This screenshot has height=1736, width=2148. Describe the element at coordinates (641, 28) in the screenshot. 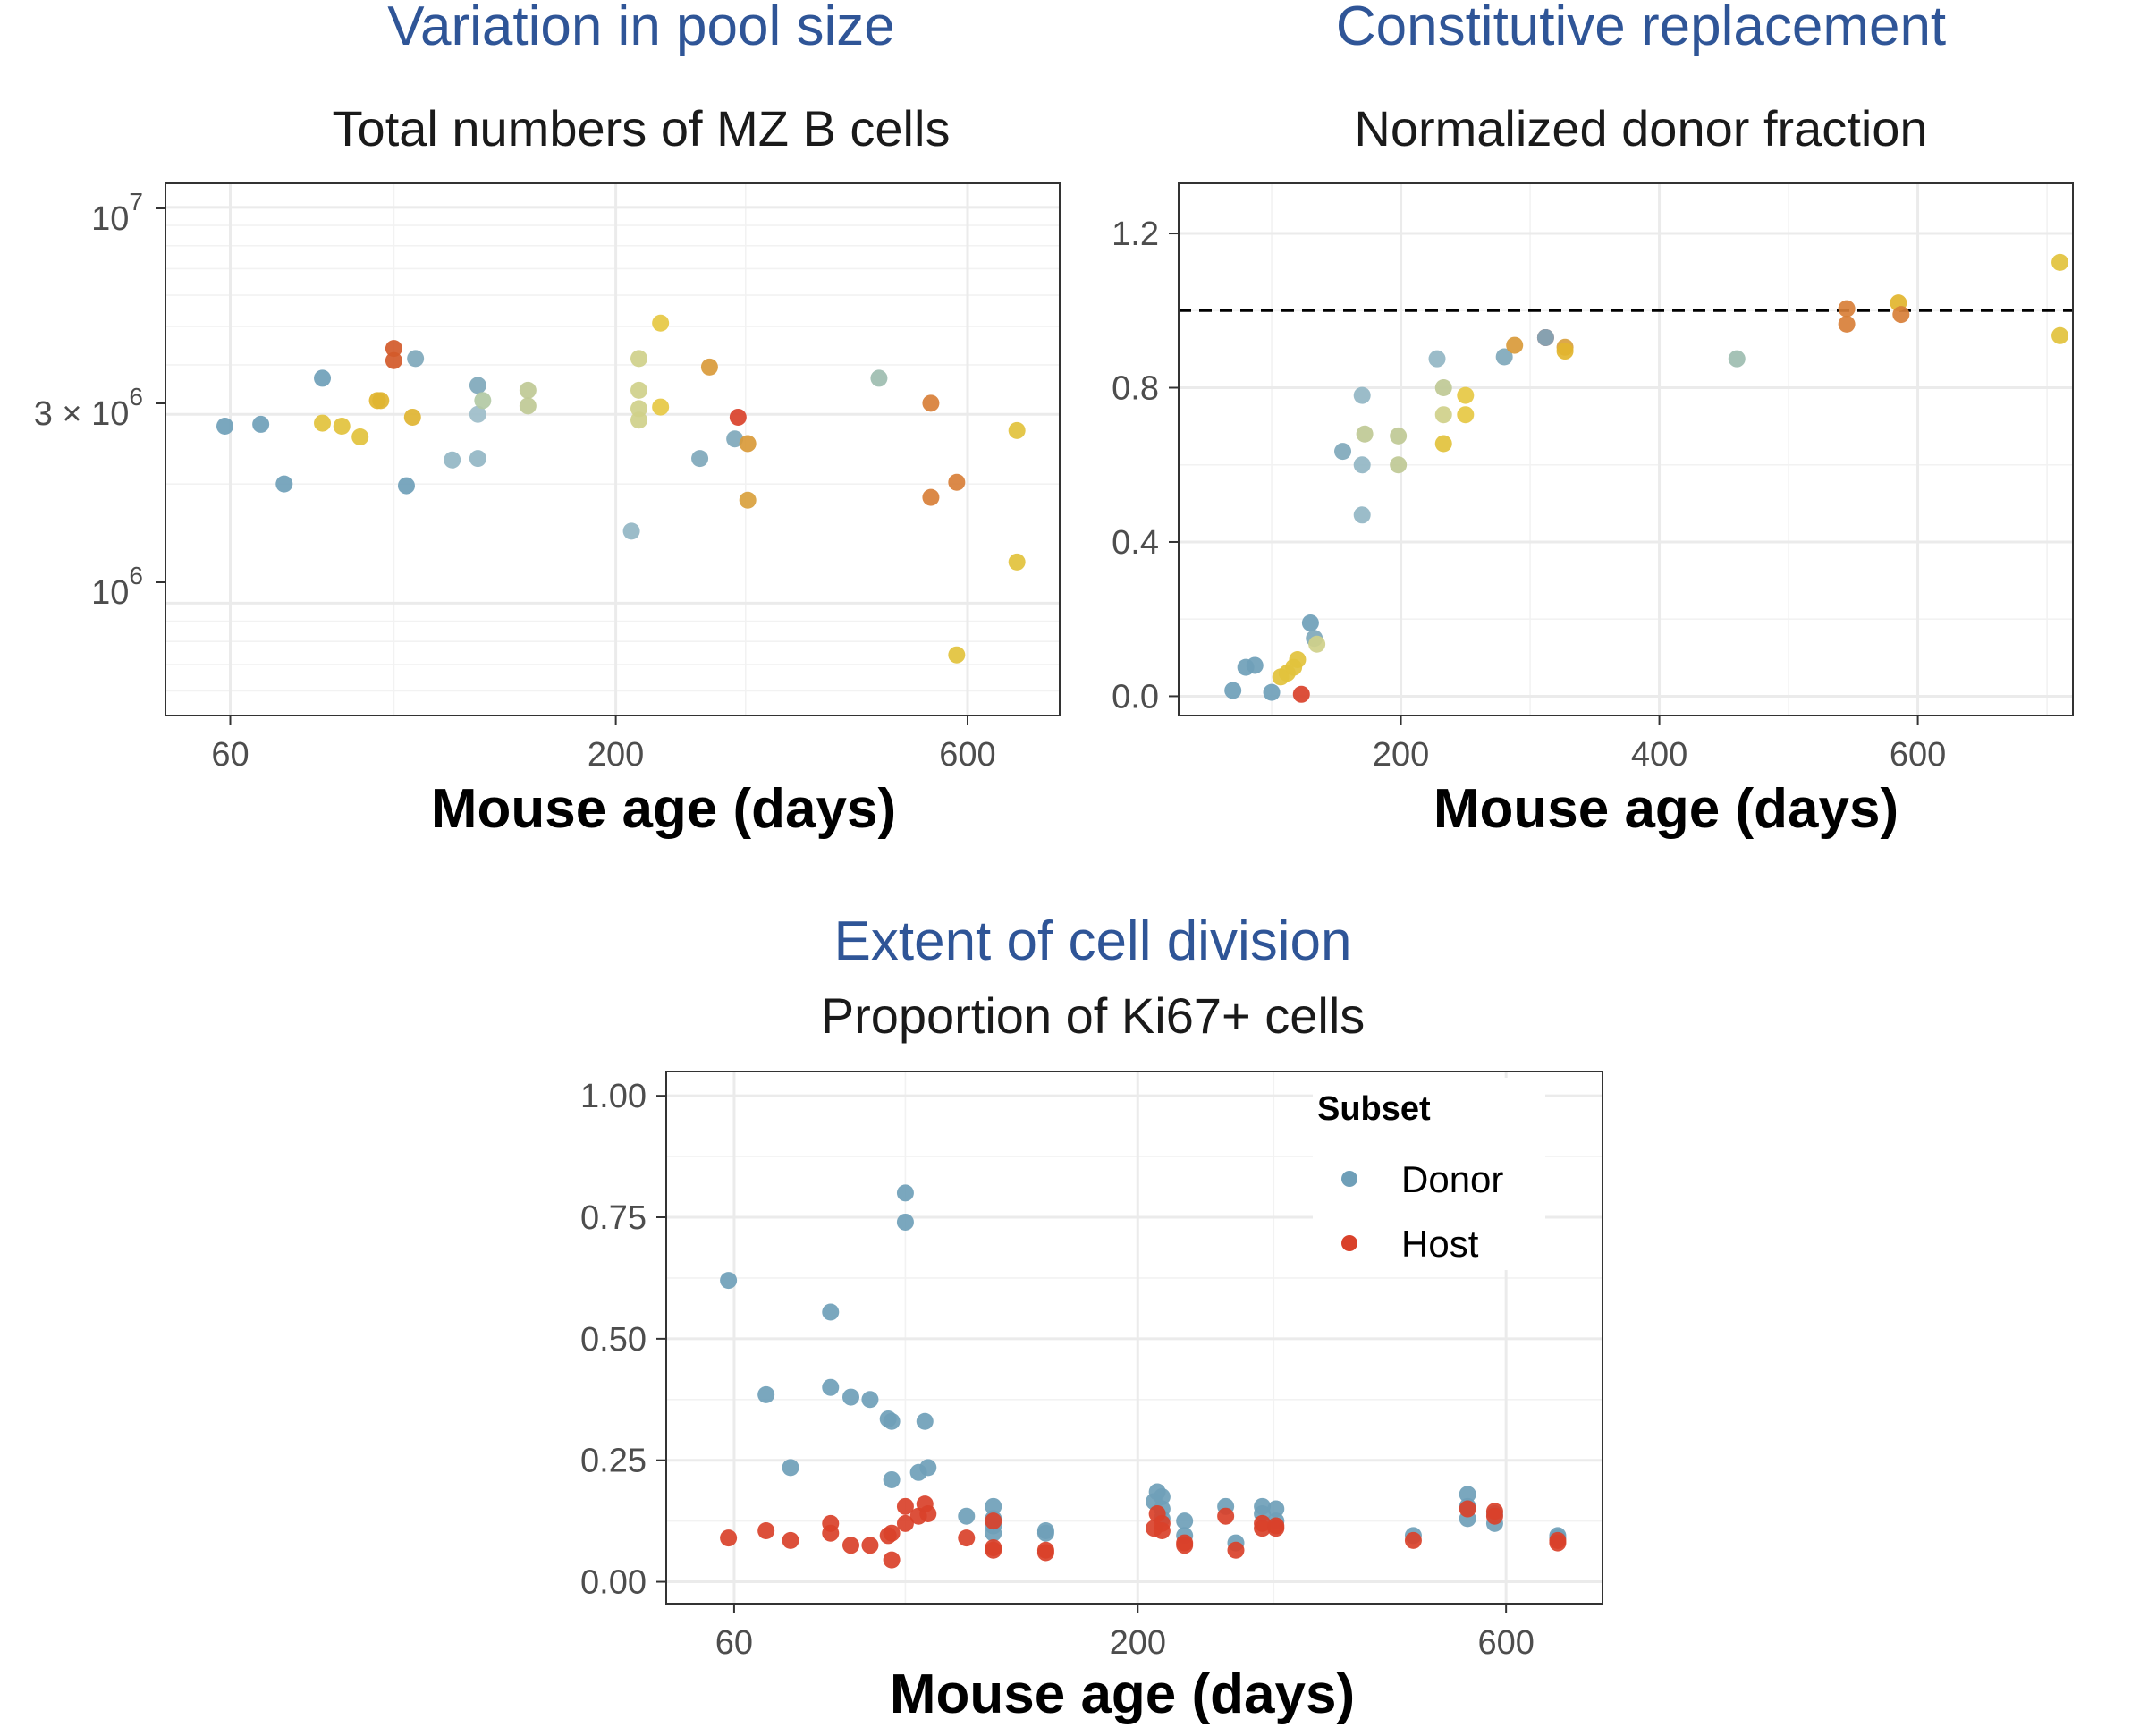

I see `panel-title-pool-size: Variation in pool size` at that location.